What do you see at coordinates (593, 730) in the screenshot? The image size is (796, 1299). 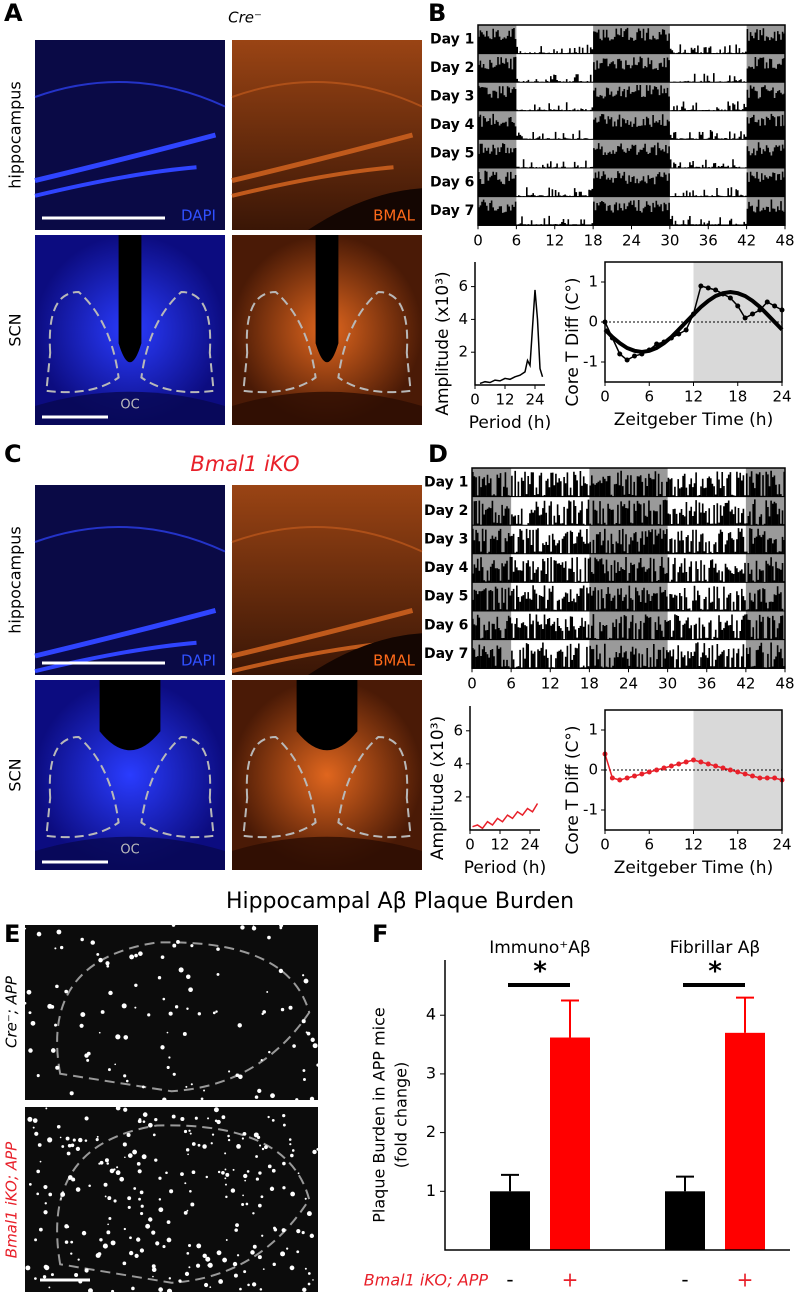 I see `y-tick-label: 1` at bounding box center [593, 730].